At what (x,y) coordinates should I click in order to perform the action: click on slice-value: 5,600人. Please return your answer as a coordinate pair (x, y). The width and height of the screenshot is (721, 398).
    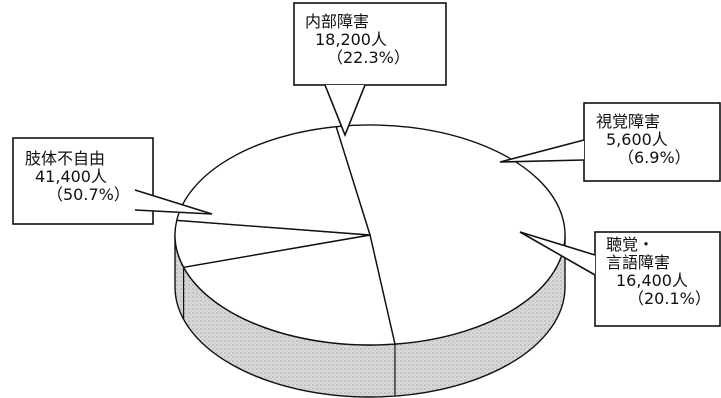
    Looking at the image, I should click on (637, 139).